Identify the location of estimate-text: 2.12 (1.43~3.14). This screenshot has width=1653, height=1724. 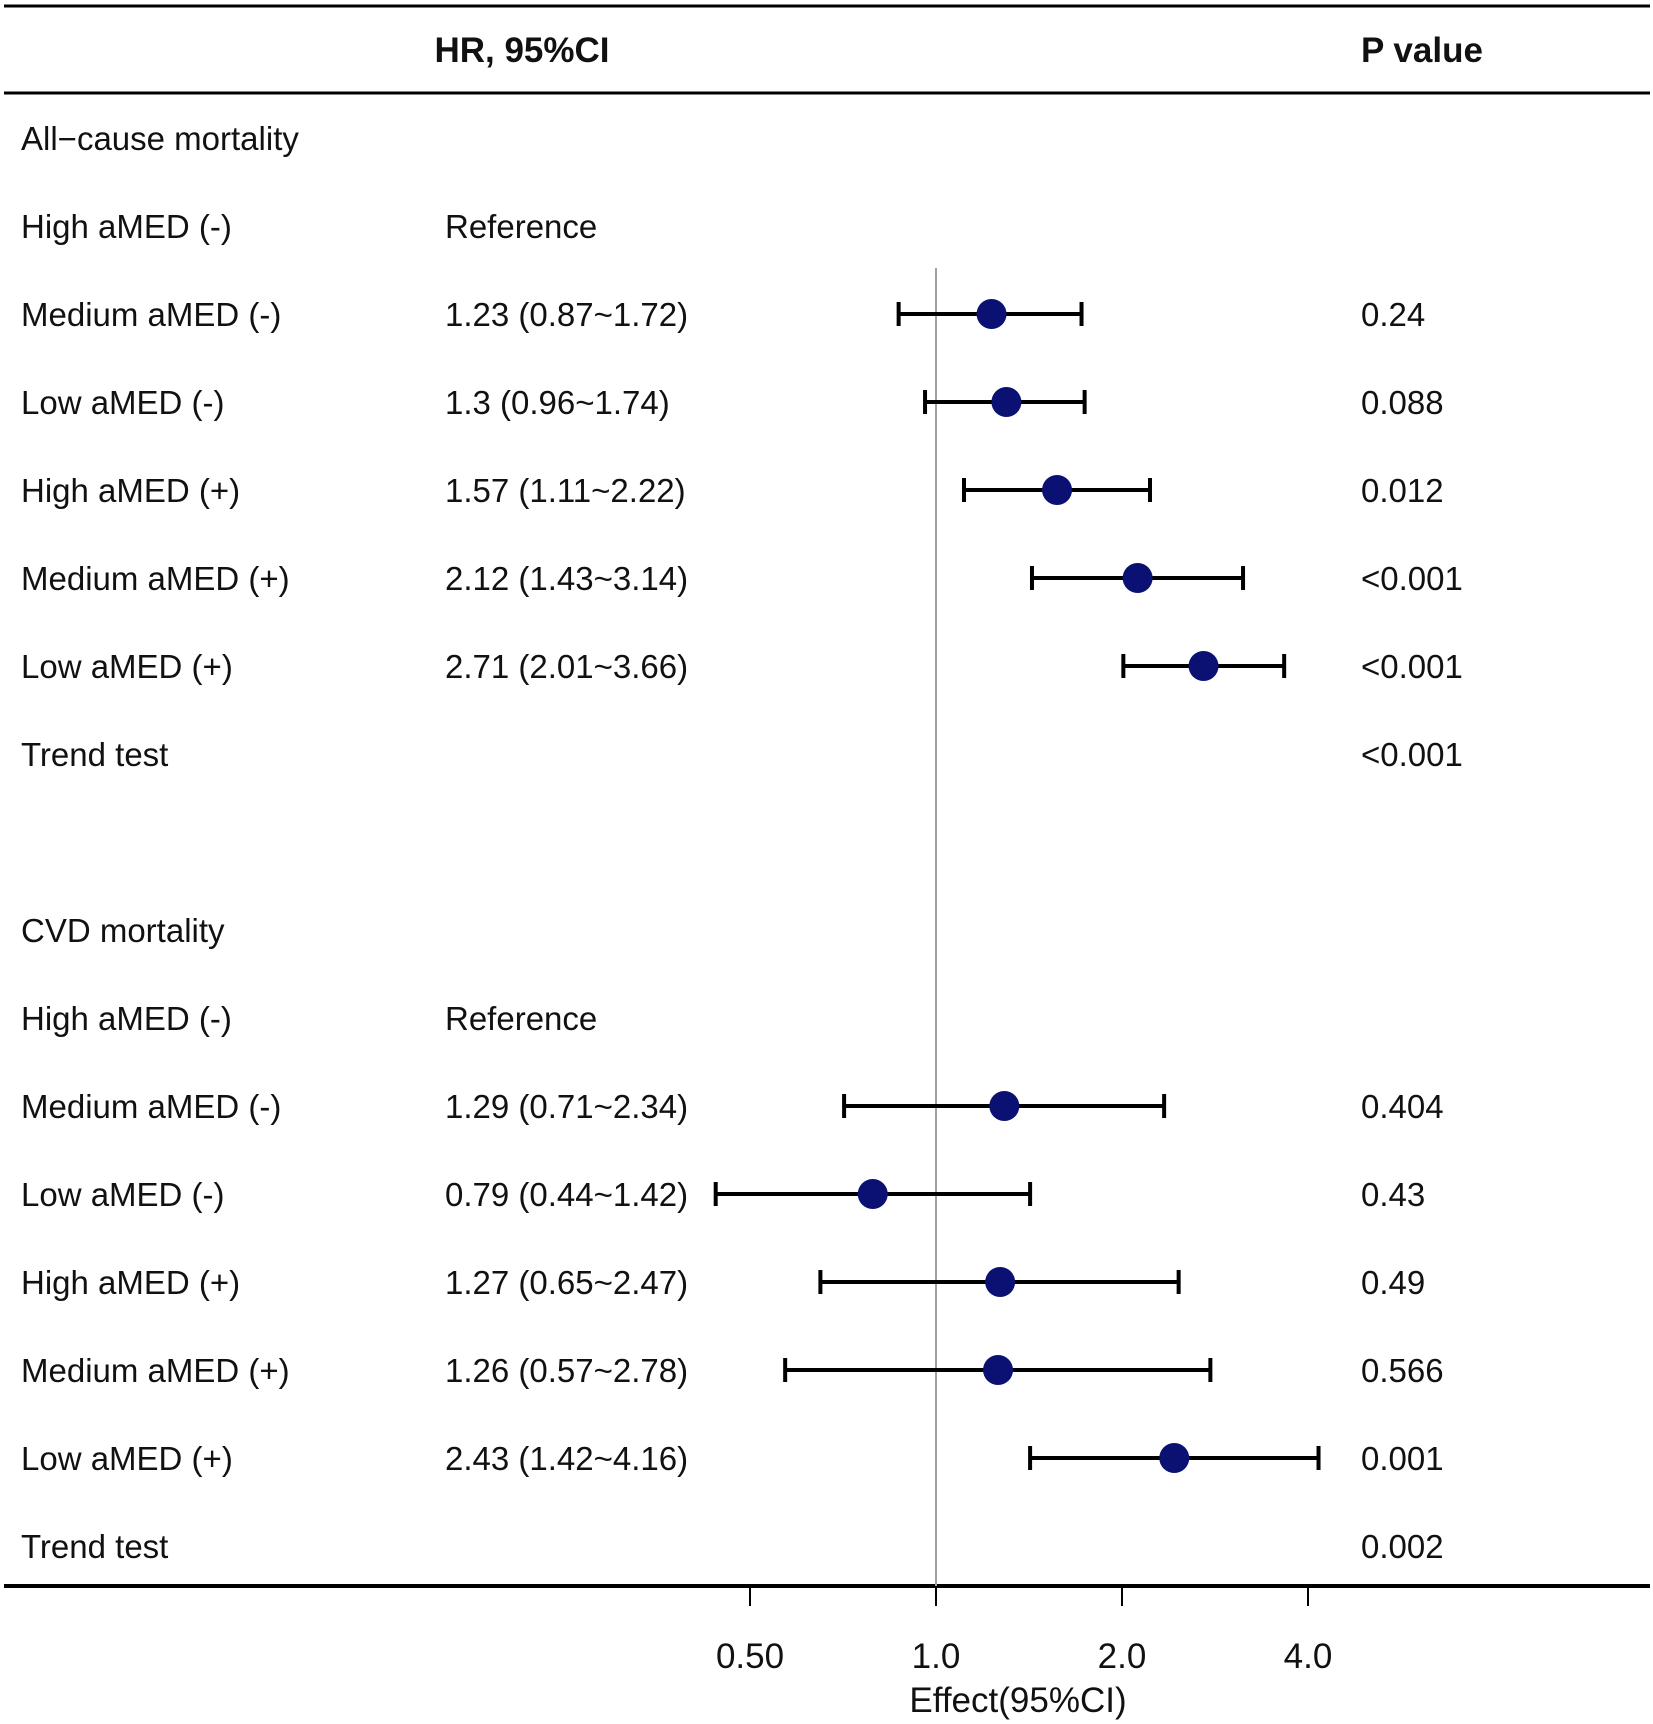
(566, 578).